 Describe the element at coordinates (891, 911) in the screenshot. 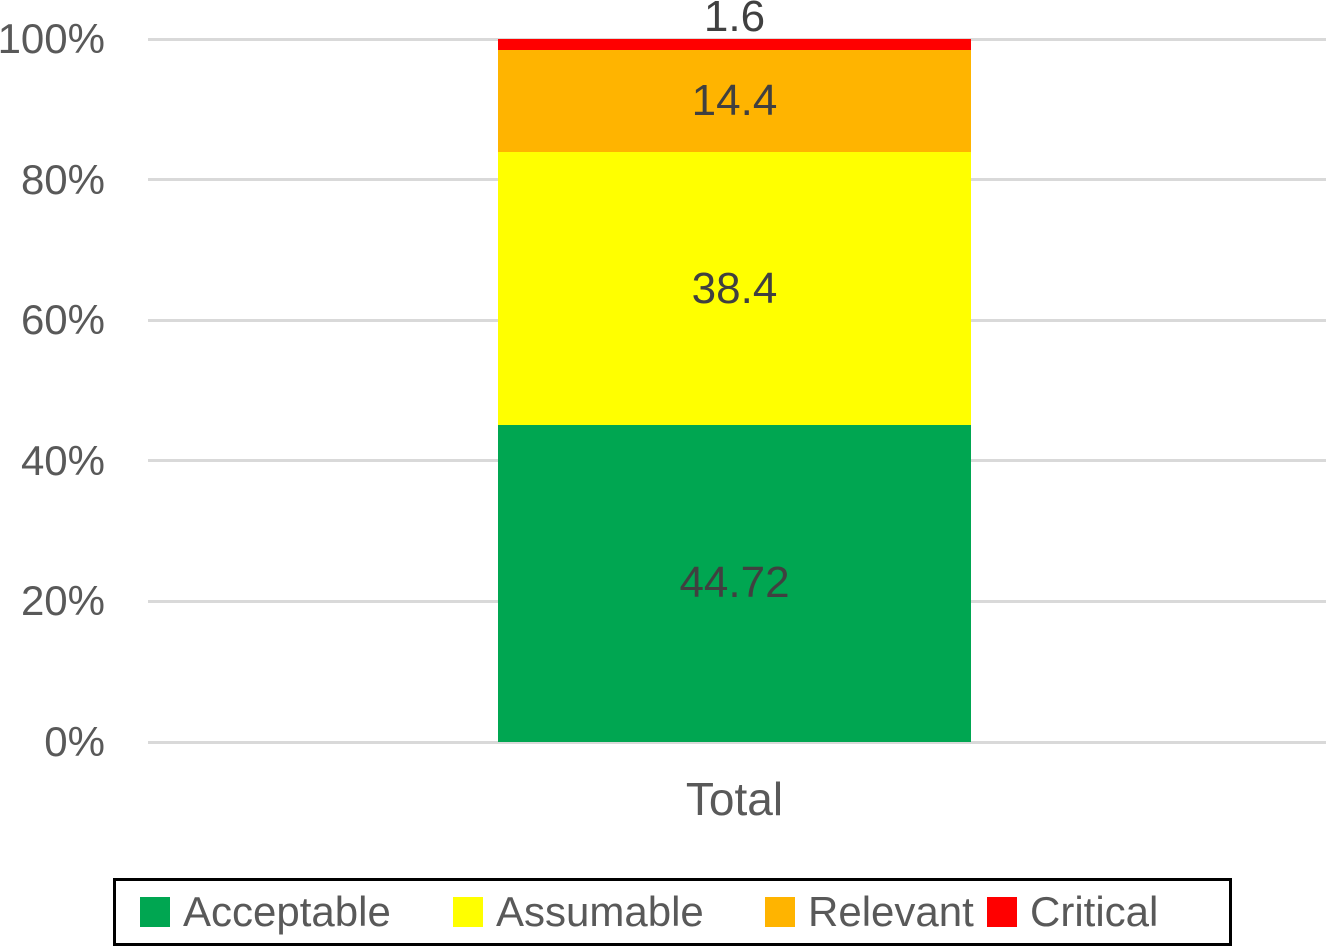

I see `legend-label: Relevant` at that location.